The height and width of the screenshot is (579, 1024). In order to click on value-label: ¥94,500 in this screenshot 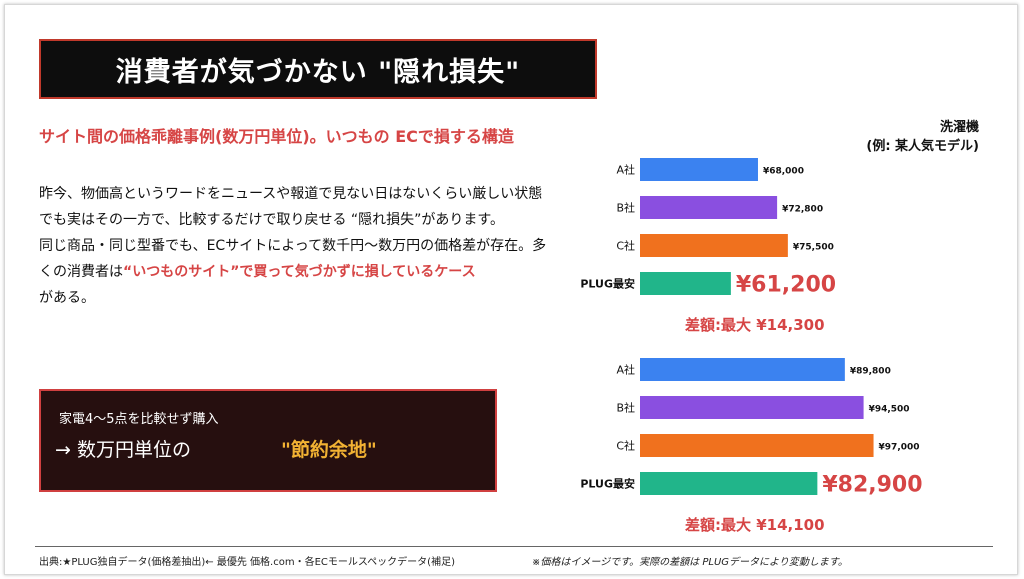, I will do `click(889, 410)`.